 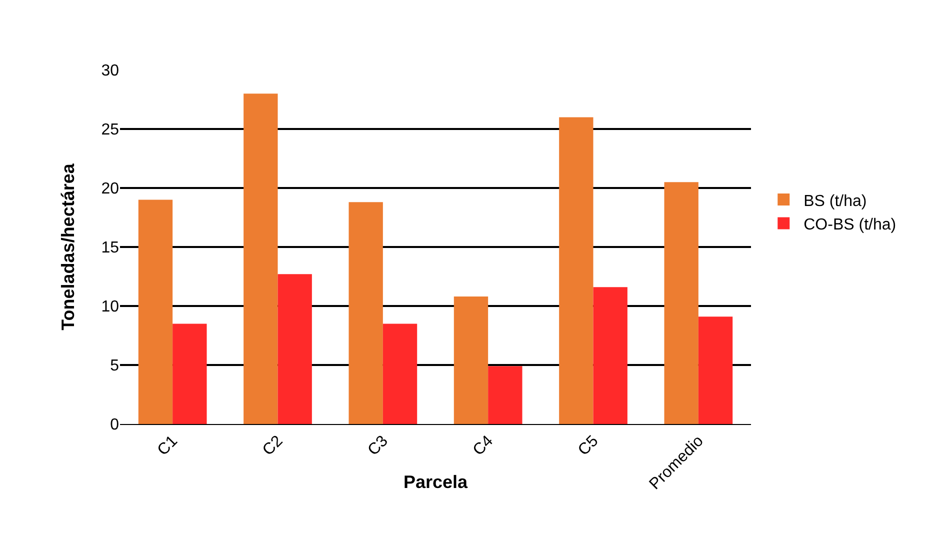 What do you see at coordinates (168, 446) in the screenshot?
I see `x-tick-label: C1` at bounding box center [168, 446].